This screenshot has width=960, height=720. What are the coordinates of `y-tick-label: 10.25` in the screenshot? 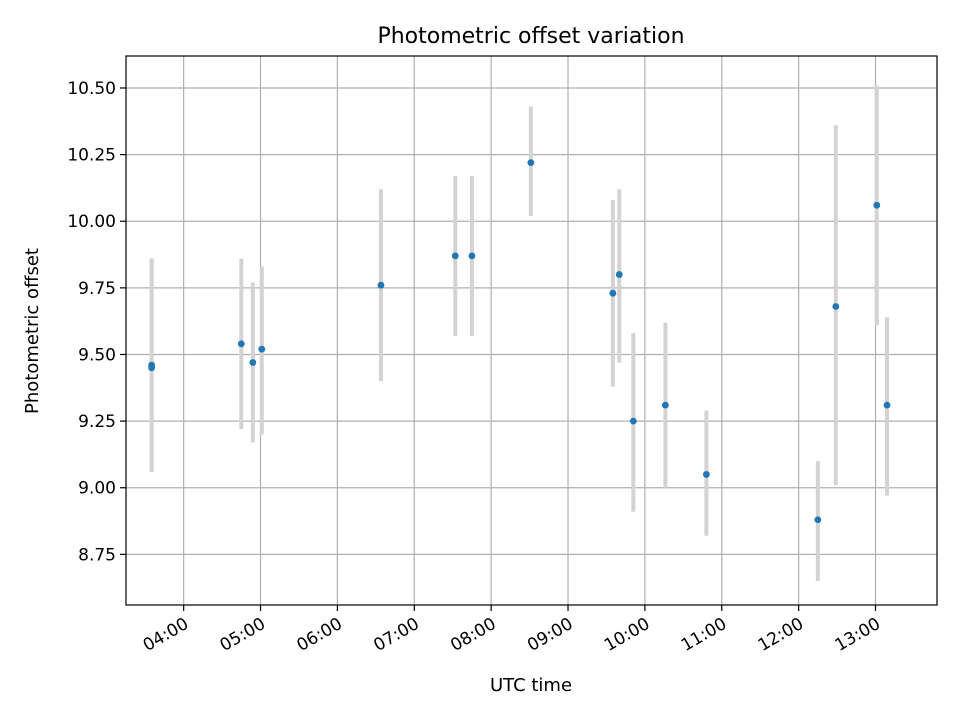 It's located at (91, 156).